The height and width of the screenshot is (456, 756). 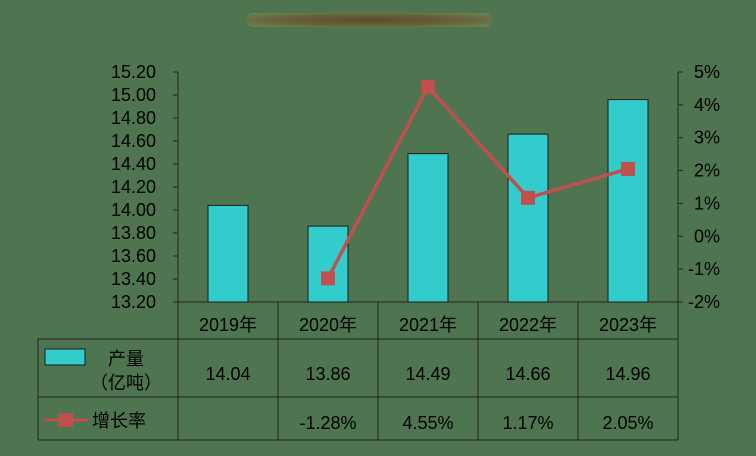 I want to click on left-tick-label: 14.40, so click(x=133, y=164).